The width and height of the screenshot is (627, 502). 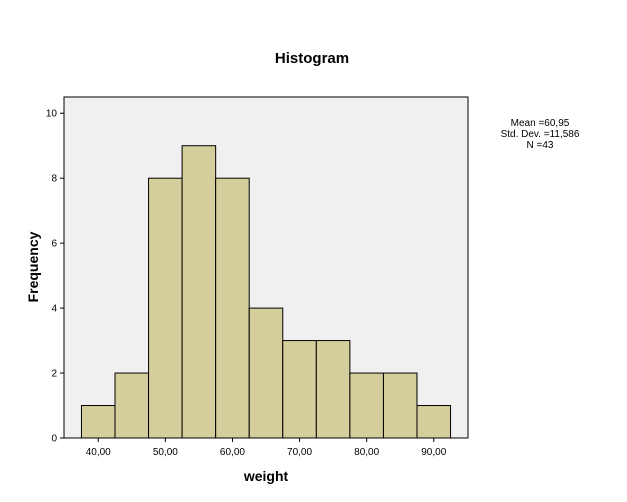 I want to click on stat-n: N =43, so click(x=540, y=145).